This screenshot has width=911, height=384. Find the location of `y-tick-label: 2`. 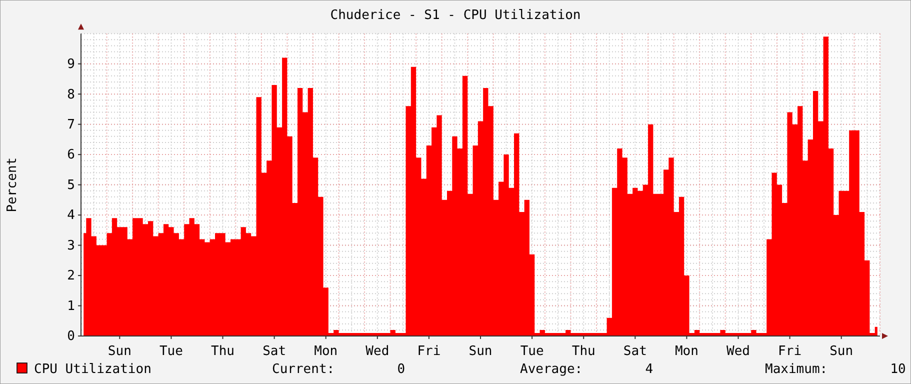

y-tick-label: 2 is located at coordinates (71, 276).